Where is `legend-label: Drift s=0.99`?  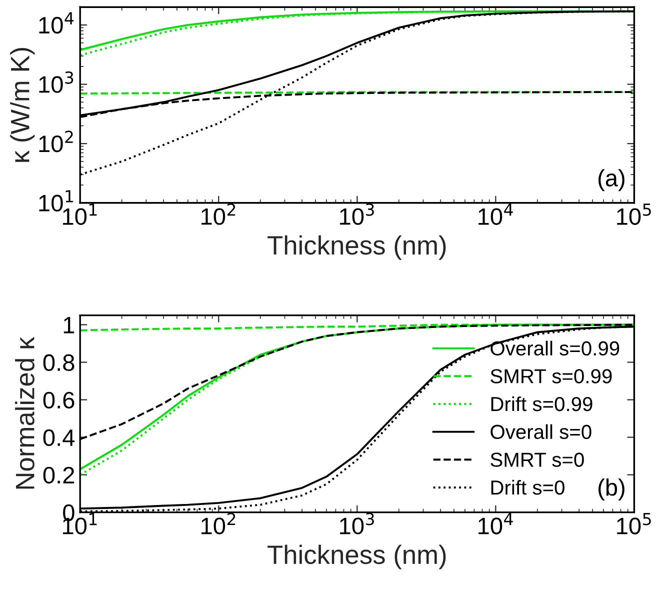
legend-label: Drift s=0.99 is located at coordinates (541, 404).